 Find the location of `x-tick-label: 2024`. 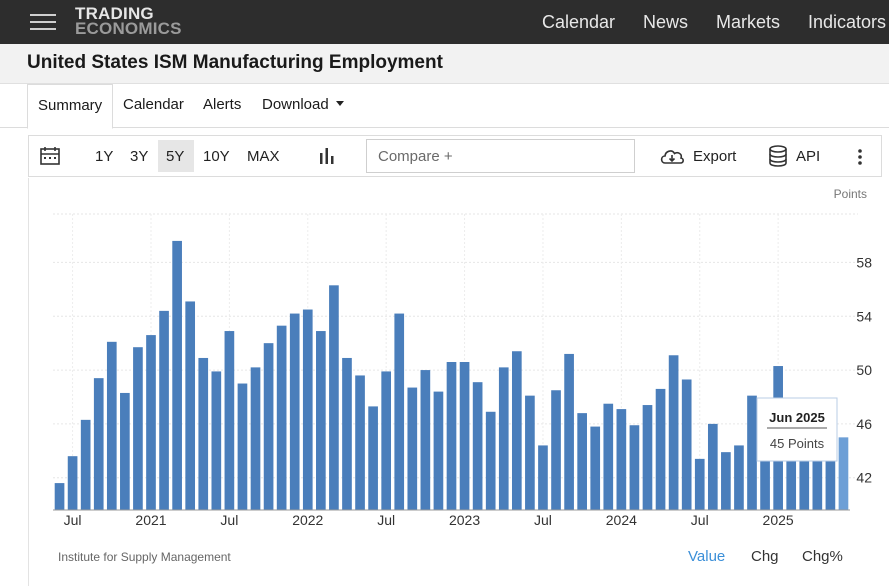

x-tick-label: 2024 is located at coordinates (621, 520).